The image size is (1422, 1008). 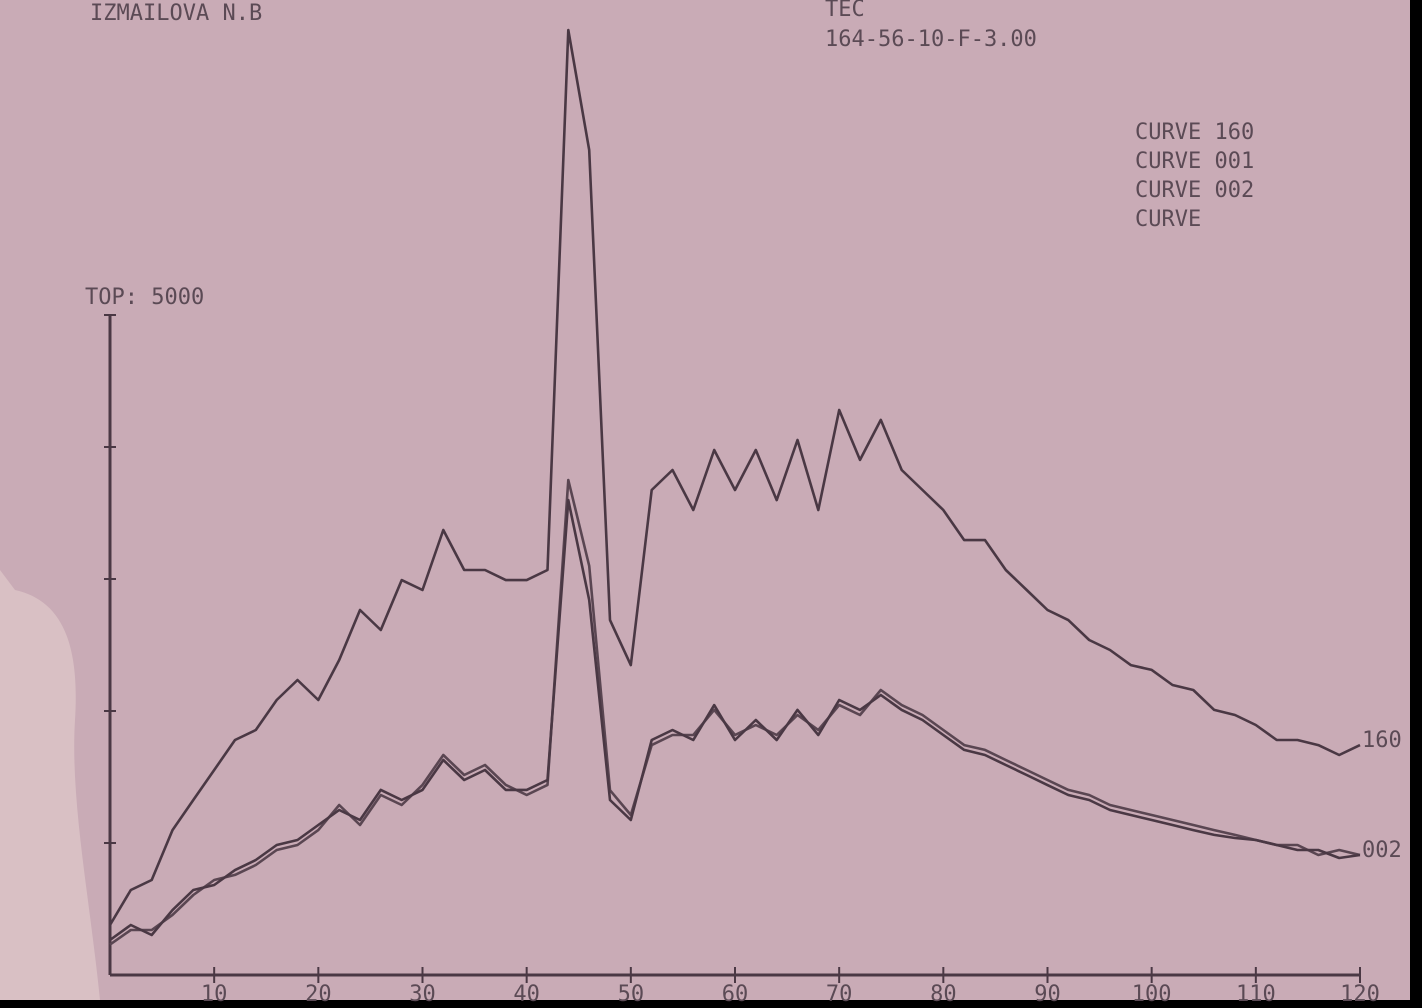 I want to click on paper-edge, so click(x=50, y=785).